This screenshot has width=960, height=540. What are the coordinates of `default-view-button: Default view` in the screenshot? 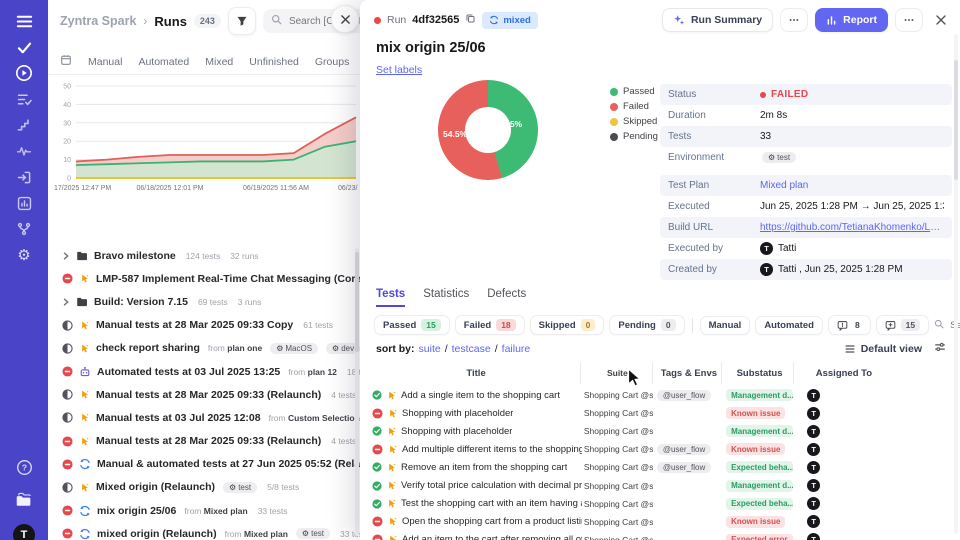 It's located at (883, 349).